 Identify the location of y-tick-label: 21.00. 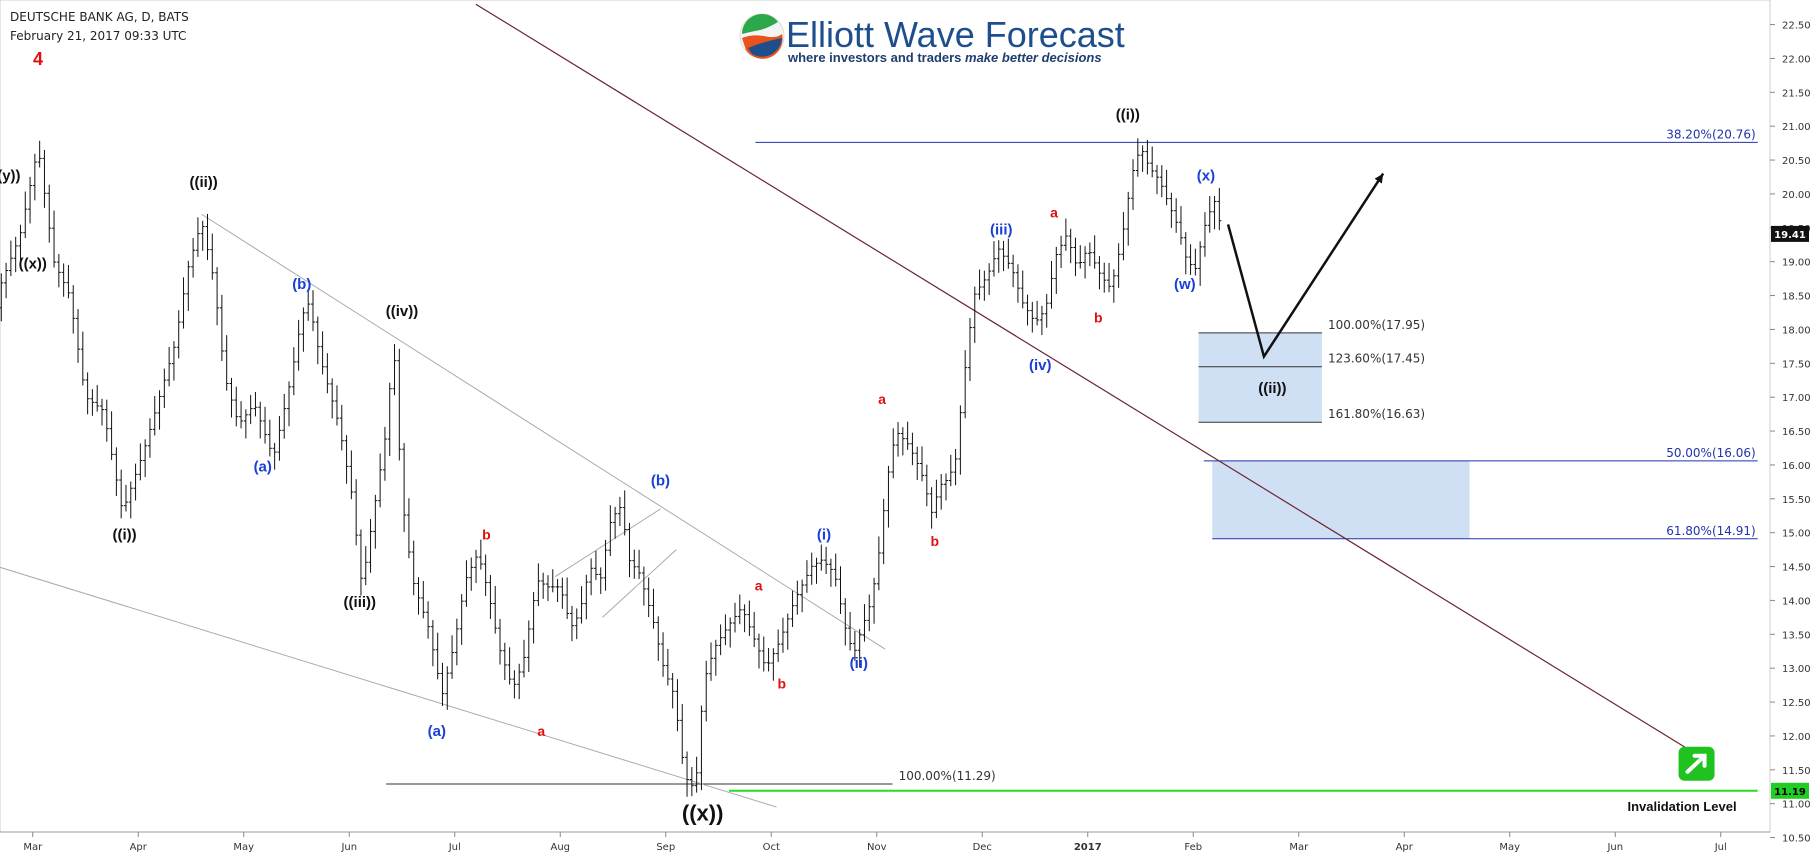
(1796, 127).